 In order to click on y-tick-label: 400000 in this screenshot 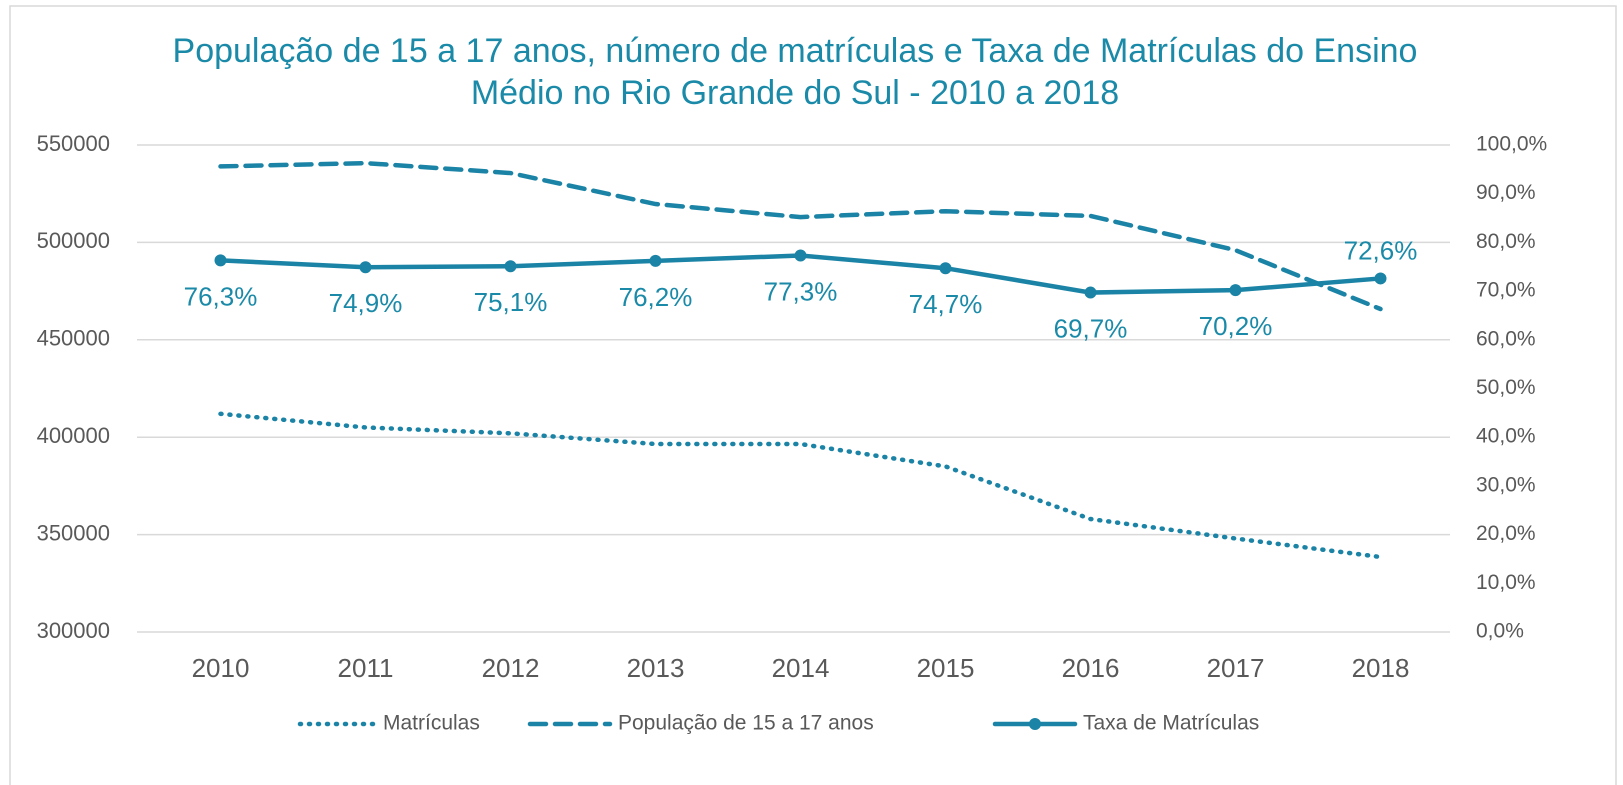, I will do `click(73, 435)`.